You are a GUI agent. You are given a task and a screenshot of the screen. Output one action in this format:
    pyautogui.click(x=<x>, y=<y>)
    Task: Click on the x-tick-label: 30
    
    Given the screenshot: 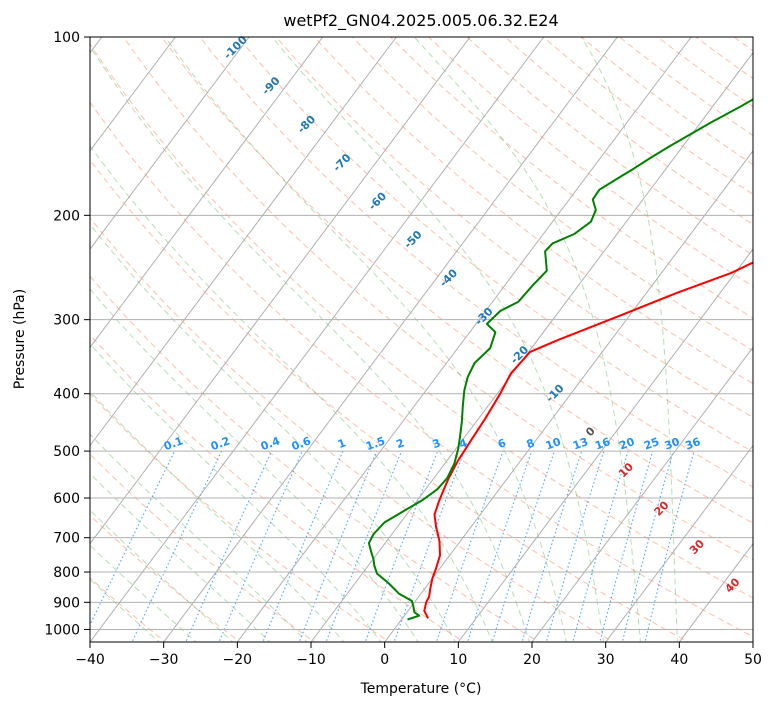 What is the action you would take?
    pyautogui.click(x=606, y=660)
    